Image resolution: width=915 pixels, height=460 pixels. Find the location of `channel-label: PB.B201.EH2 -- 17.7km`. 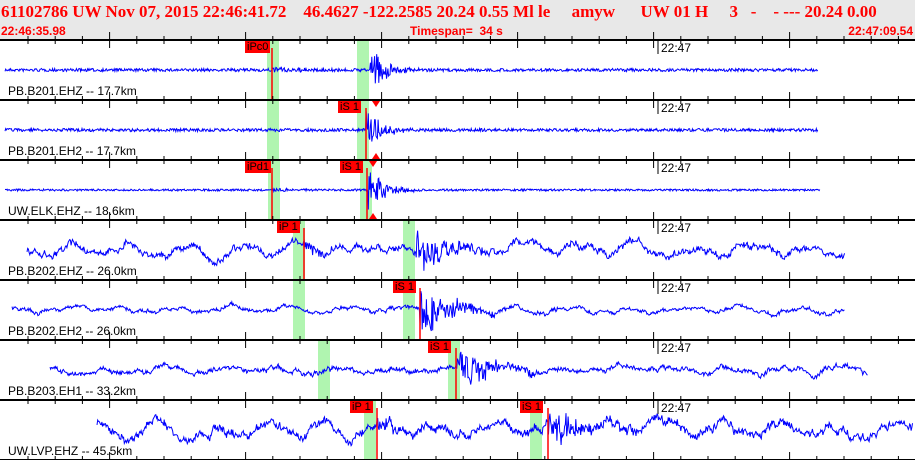

channel-label: PB.B201.EH2 -- 17.7km is located at coordinates (72, 151).